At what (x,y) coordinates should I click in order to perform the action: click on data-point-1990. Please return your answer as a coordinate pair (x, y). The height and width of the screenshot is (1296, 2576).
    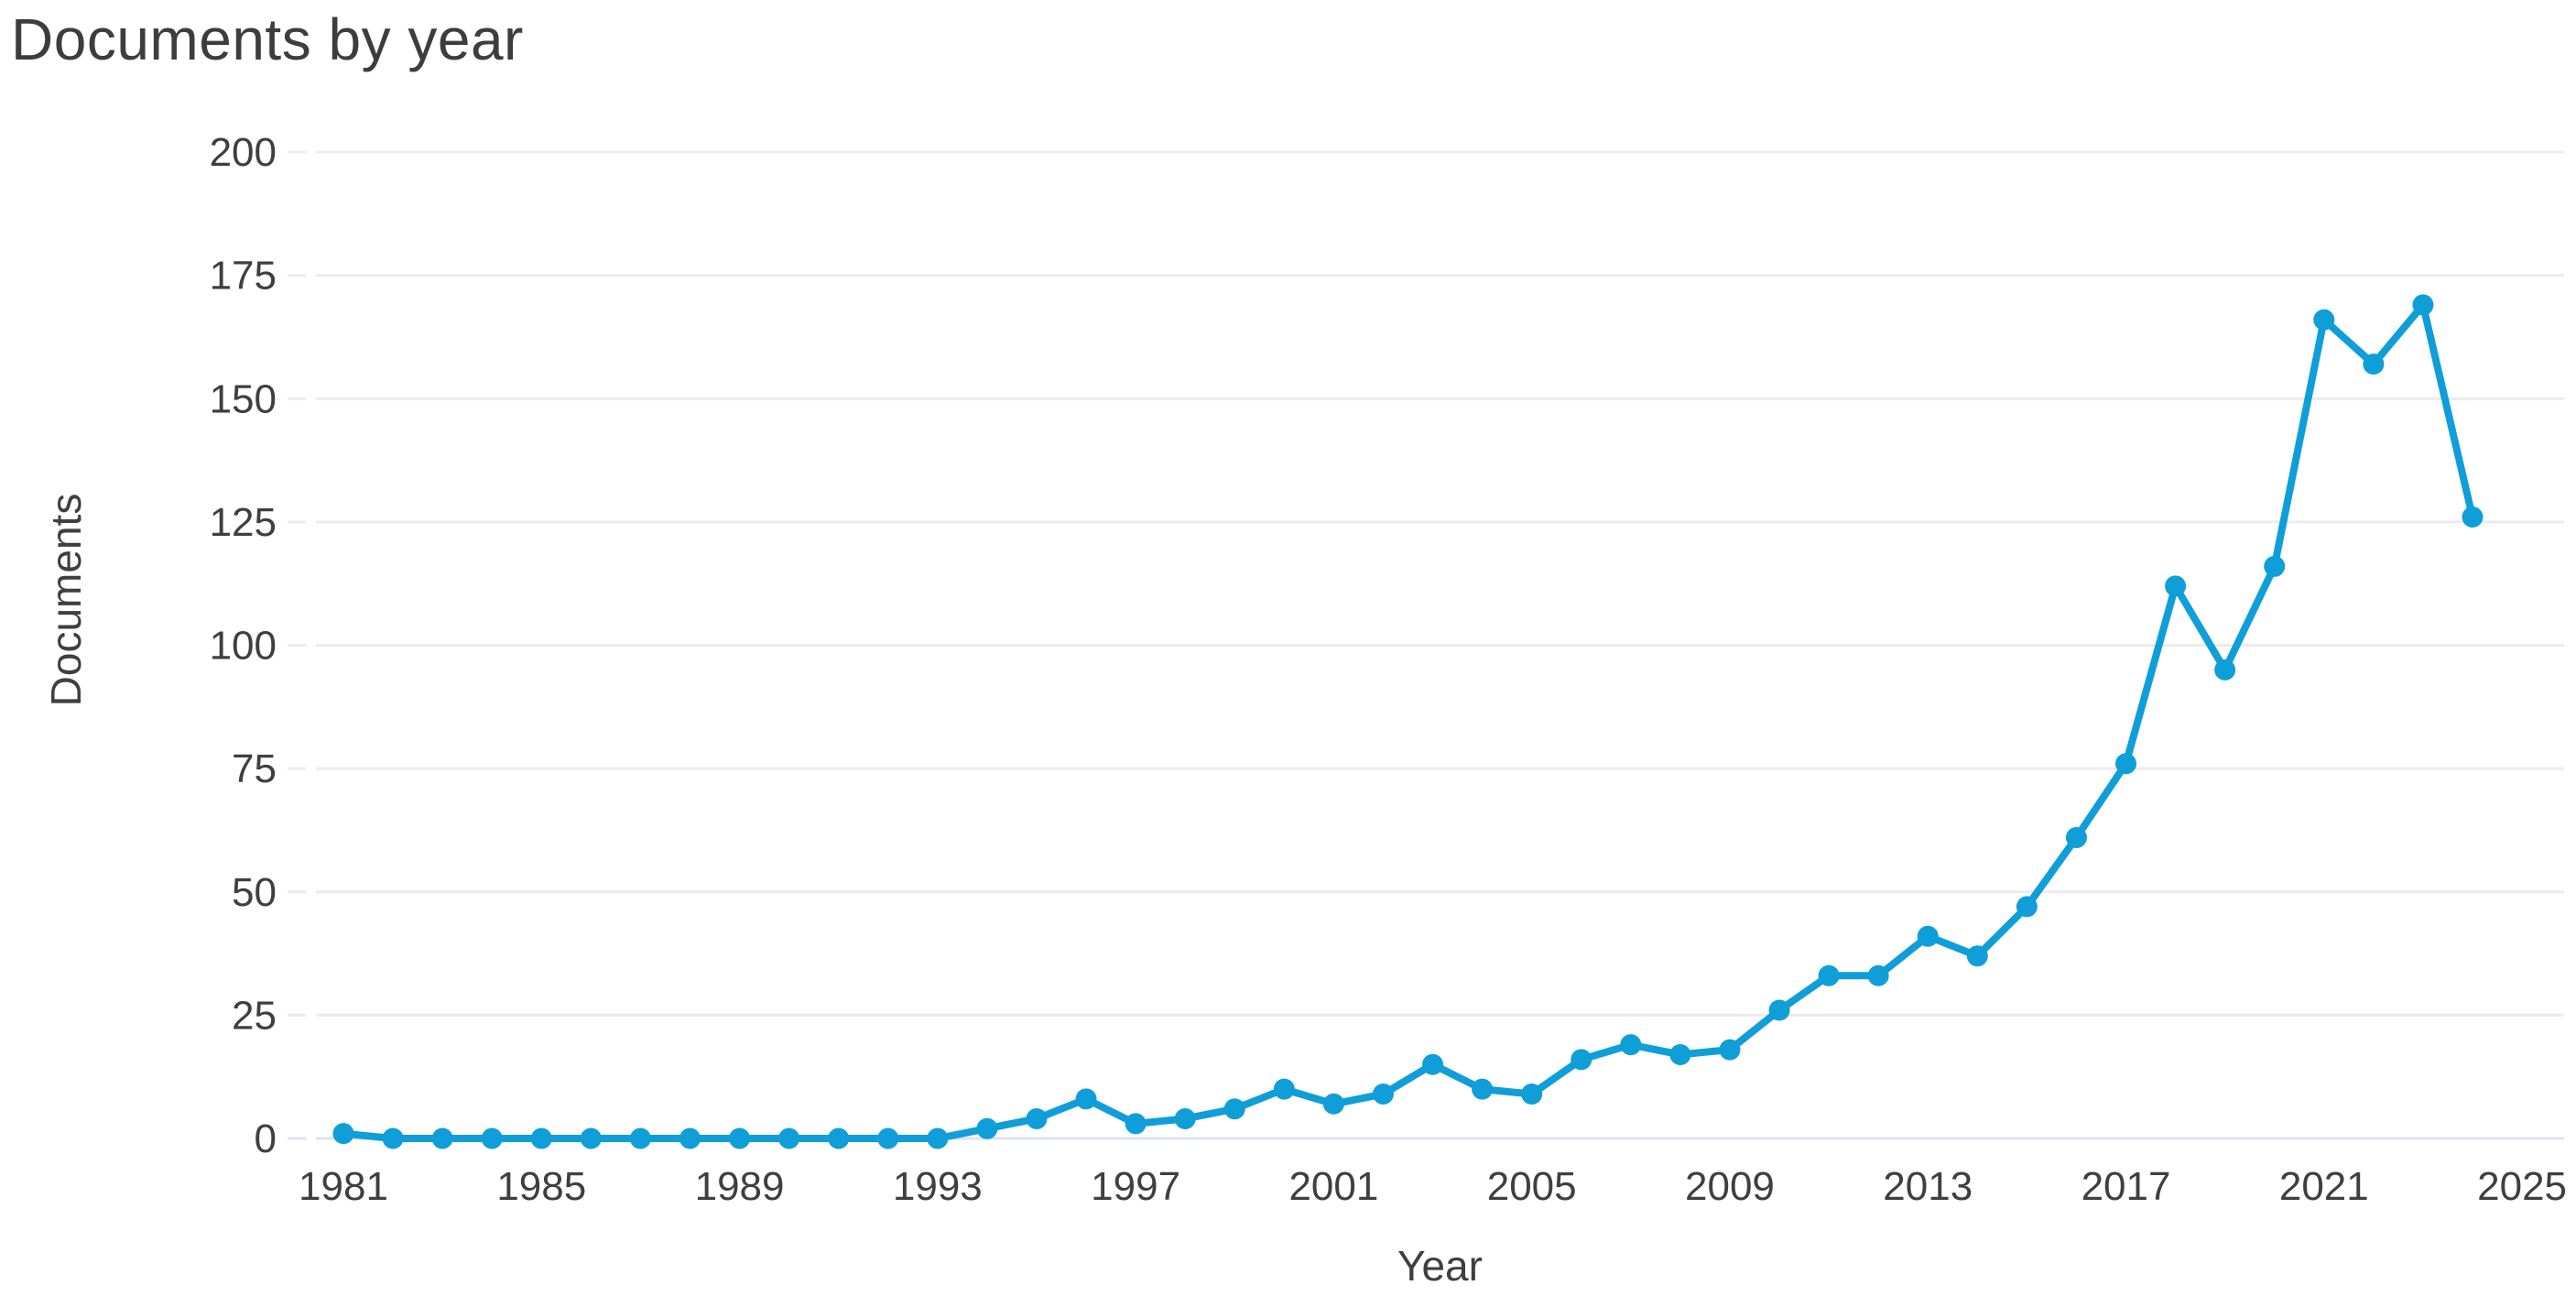
    Looking at the image, I should click on (789, 1138).